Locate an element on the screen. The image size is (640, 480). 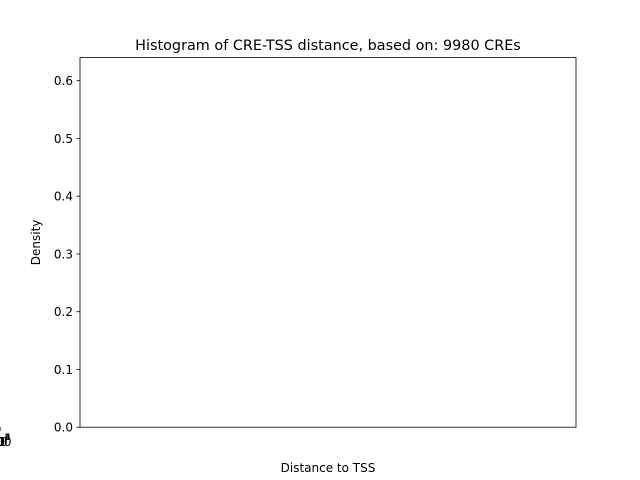
y-tick-label: 0.0 is located at coordinates (63, 428).